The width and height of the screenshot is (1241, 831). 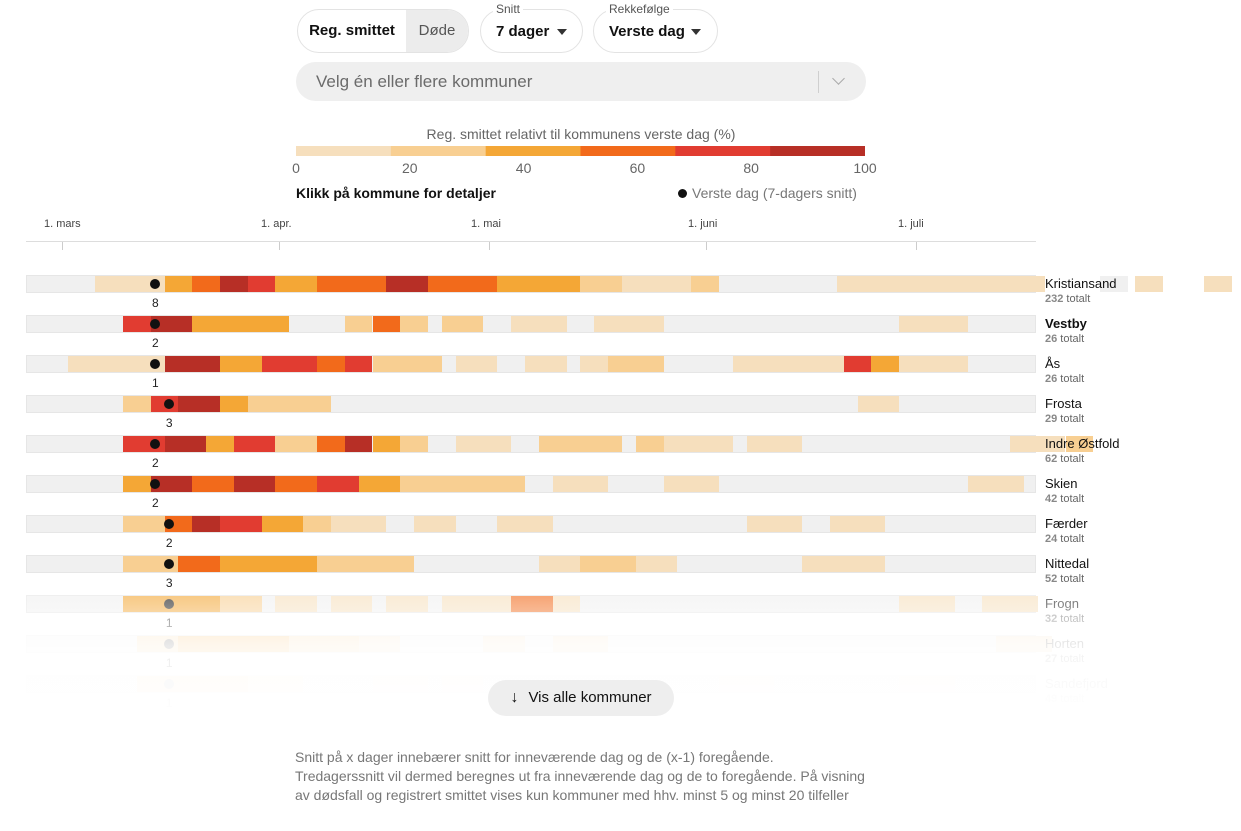 I want to click on municipality-name: Indre Østfold, so click(x=1082, y=443).